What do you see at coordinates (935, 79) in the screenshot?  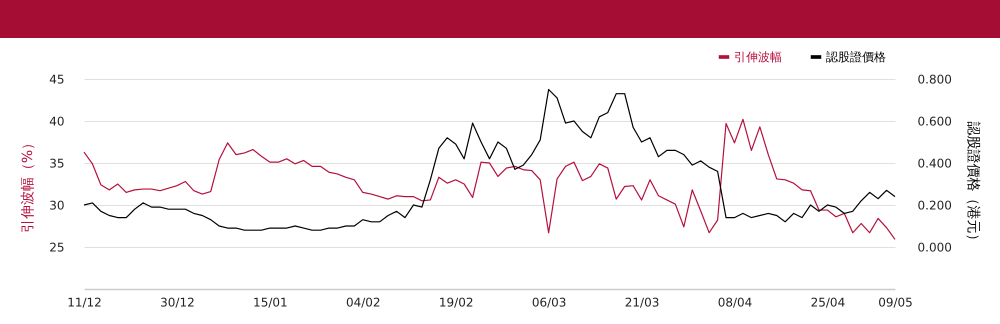 I see `y2-tick-label: 0.800` at bounding box center [935, 79].